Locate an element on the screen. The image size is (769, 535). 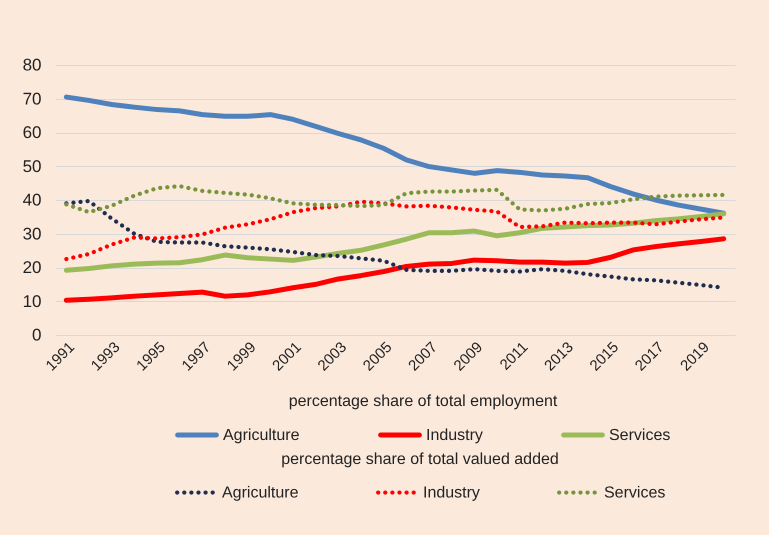
y-tick-label: 80 is located at coordinates (32, 65).